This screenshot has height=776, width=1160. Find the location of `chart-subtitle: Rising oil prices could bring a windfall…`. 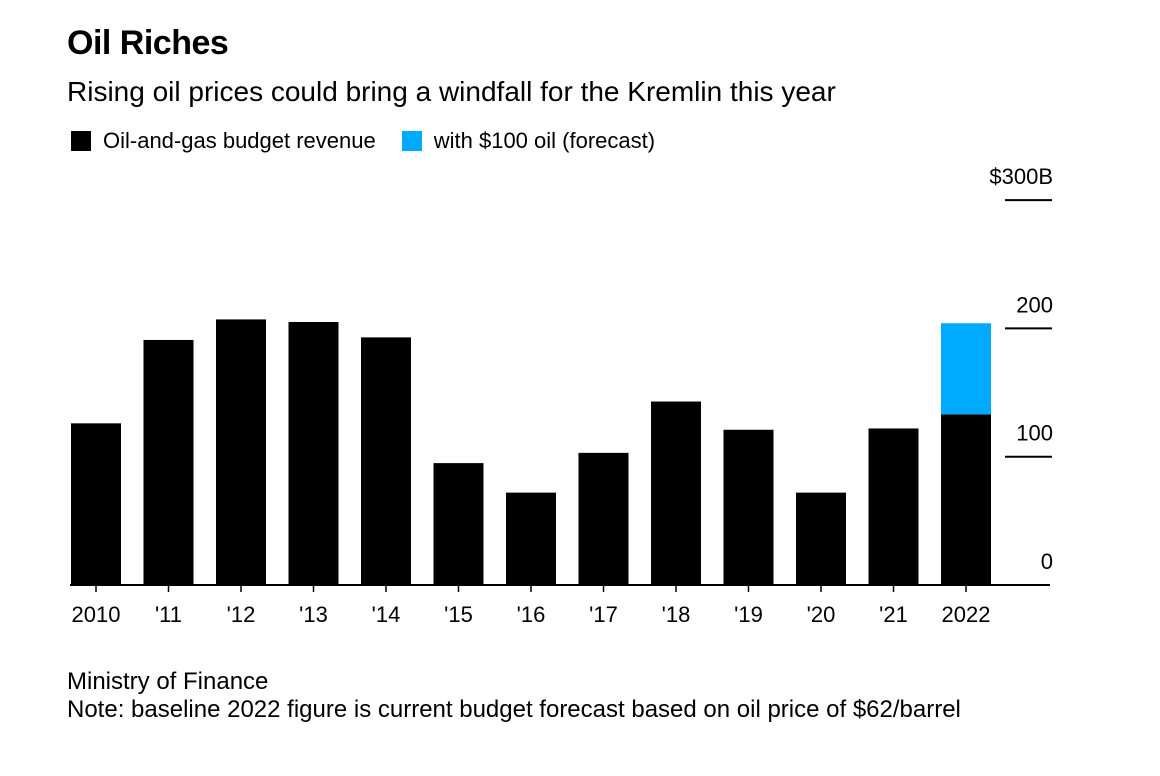

chart-subtitle: Rising oil prices could bring a windfall… is located at coordinates (451, 91).